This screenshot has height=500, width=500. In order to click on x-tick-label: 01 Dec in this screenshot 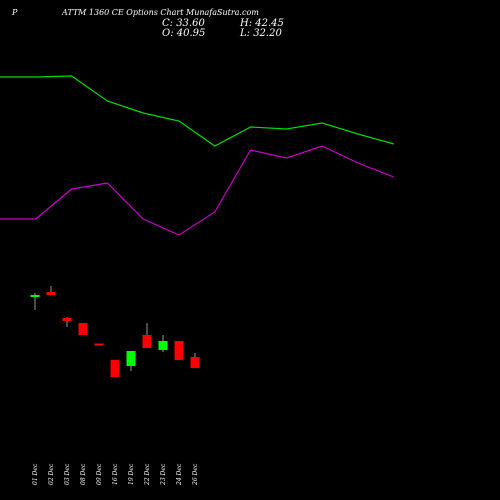, I will do `click(35, 474)`.